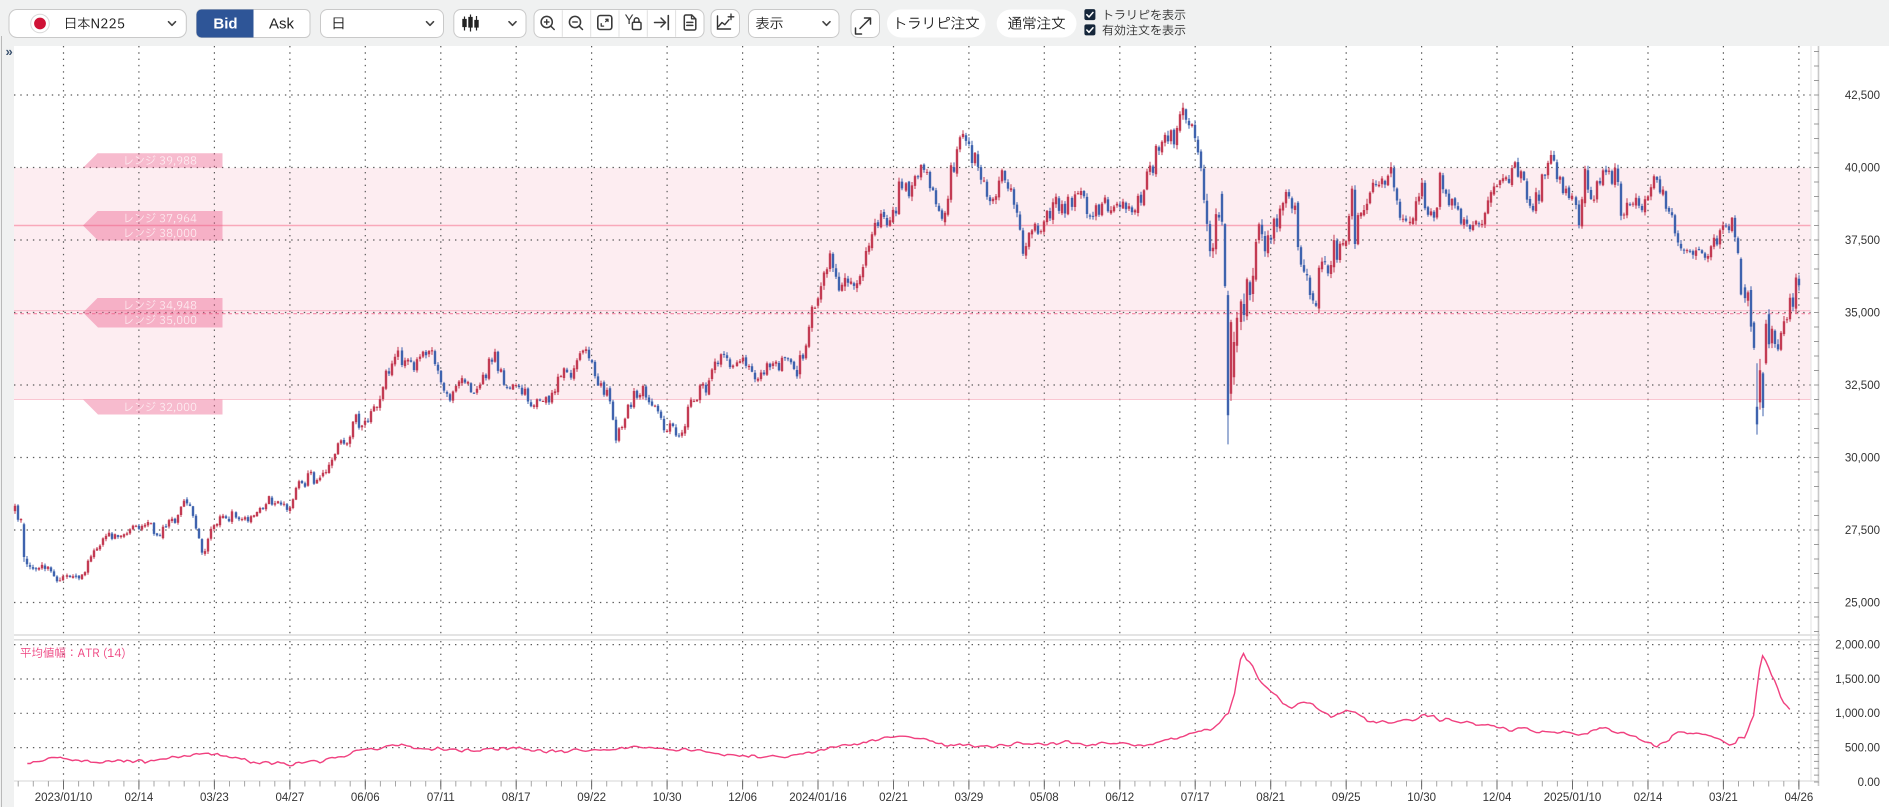 The width and height of the screenshot is (1889, 807). What do you see at coordinates (1044, 798) in the screenshot?
I see `svg-text: 05/08` at bounding box center [1044, 798].